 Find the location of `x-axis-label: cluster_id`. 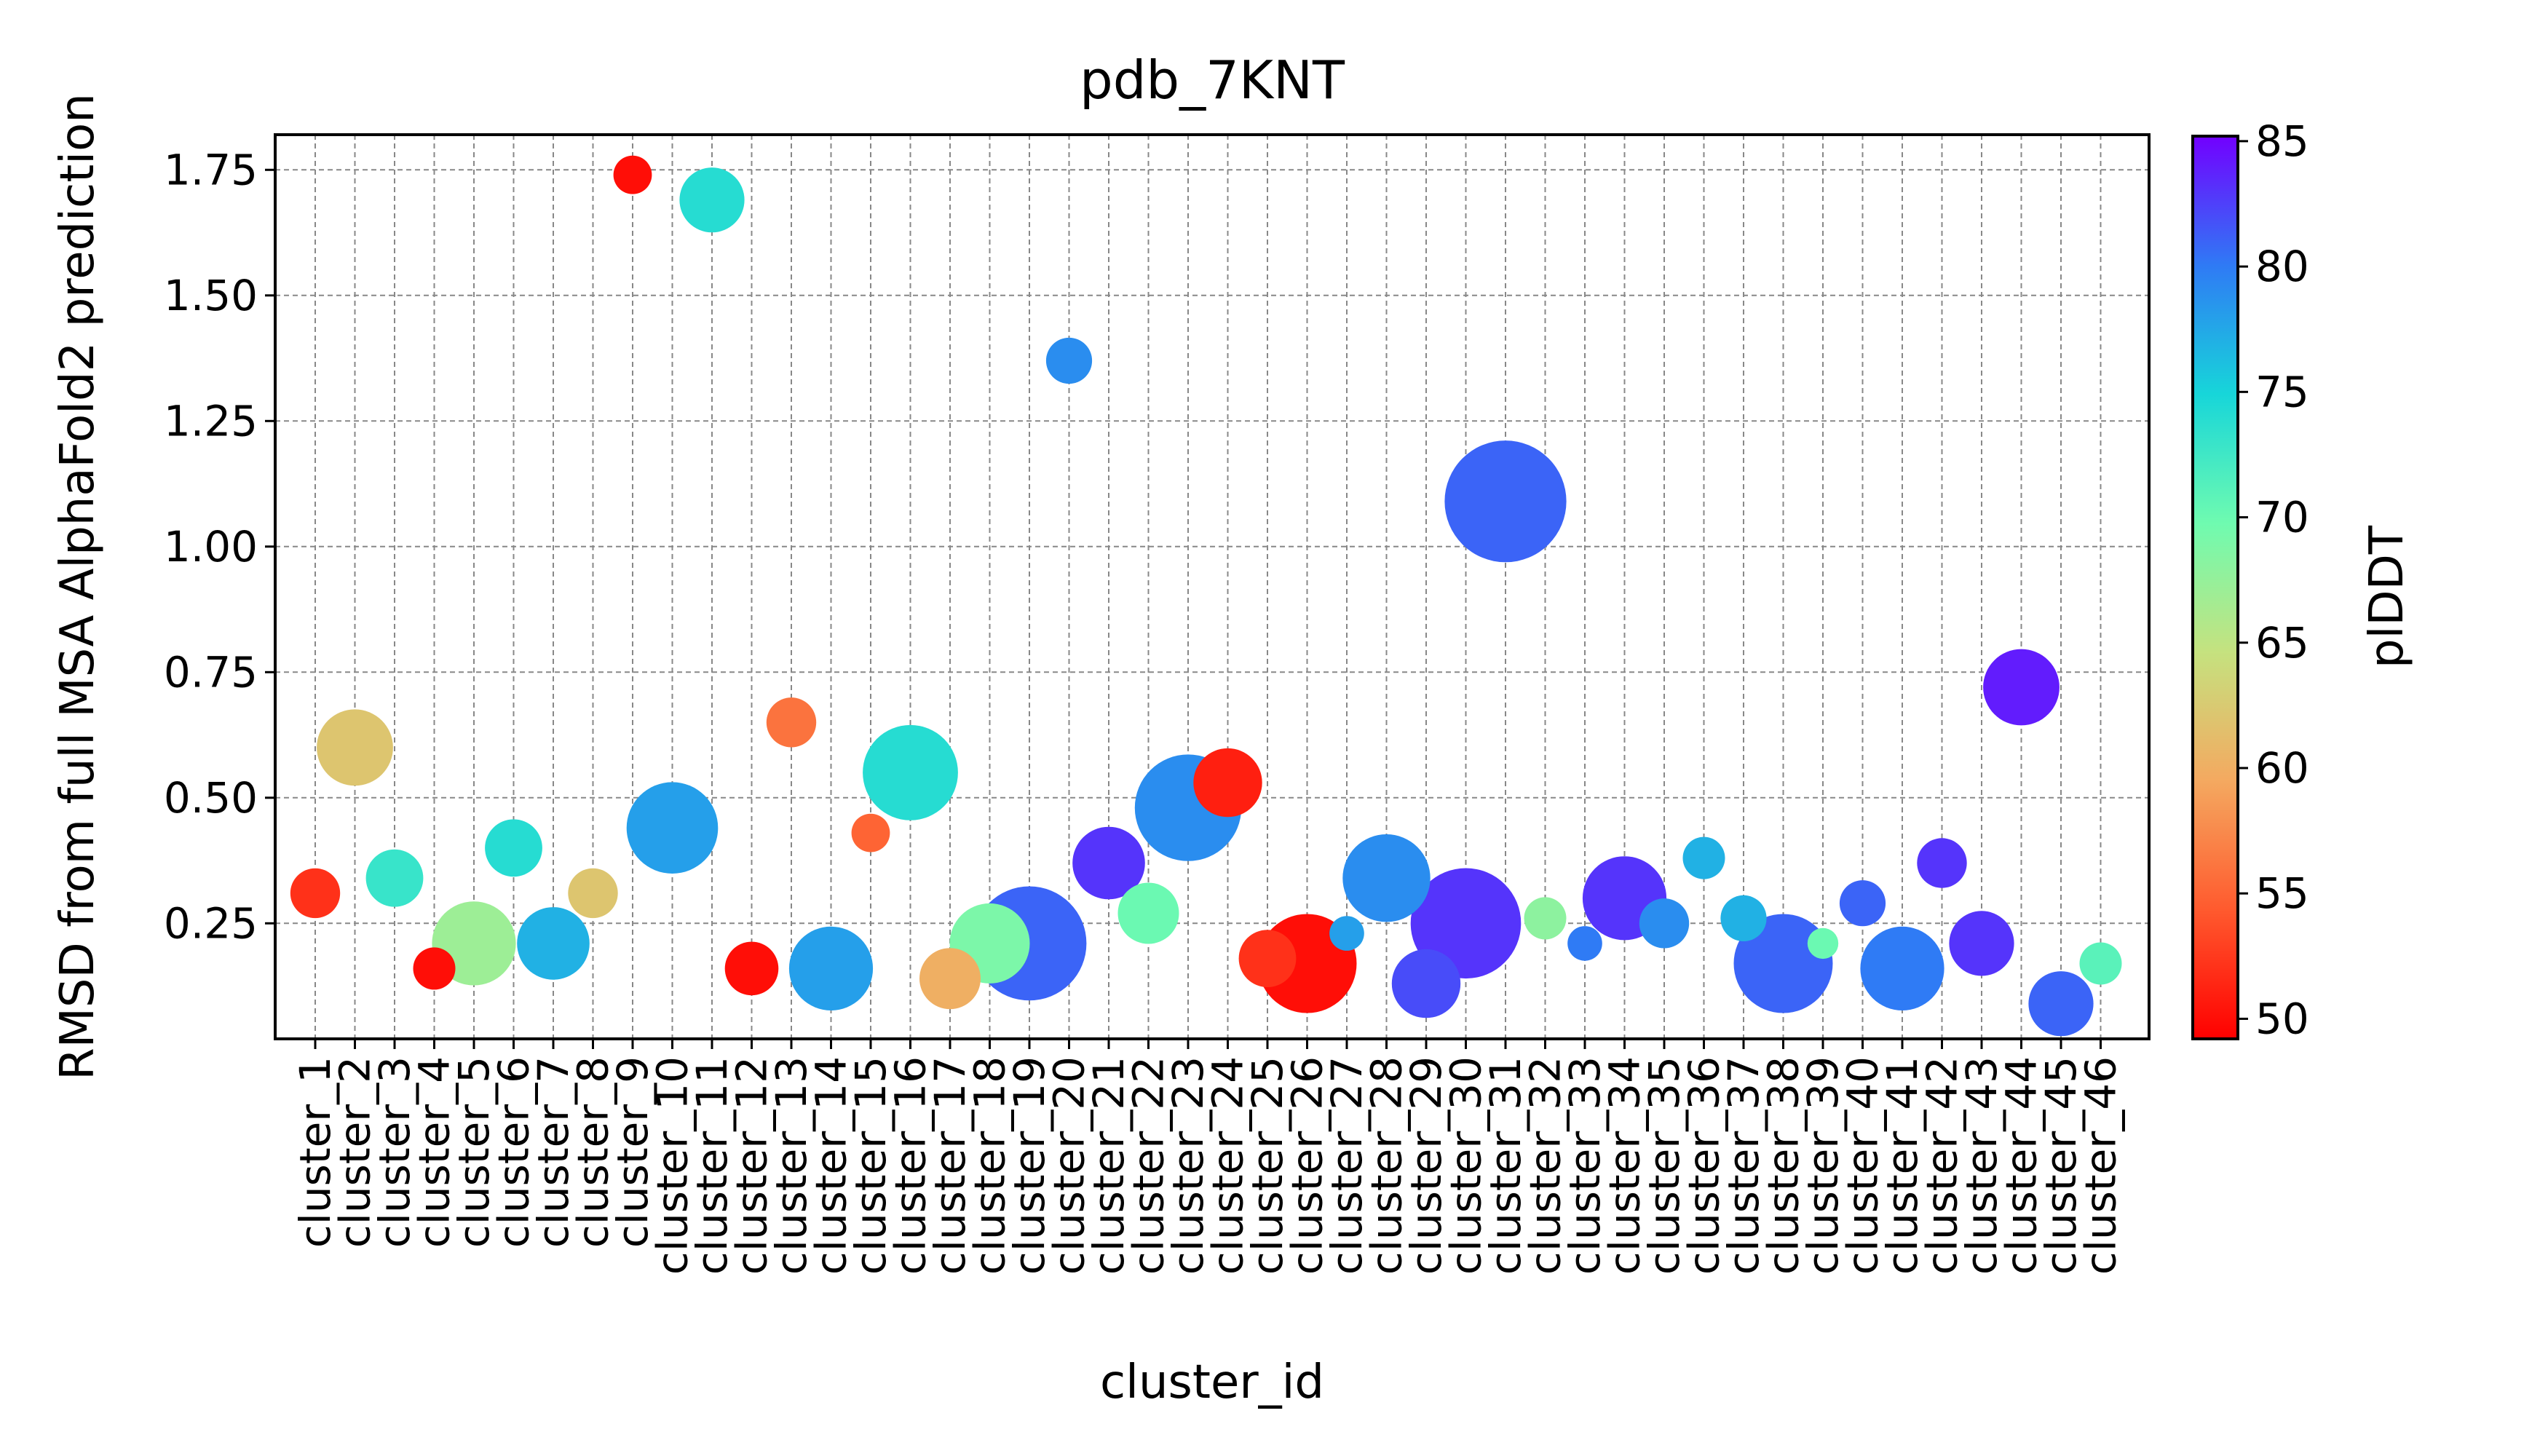

x-axis-label: cluster_id is located at coordinates (1212, 1382).